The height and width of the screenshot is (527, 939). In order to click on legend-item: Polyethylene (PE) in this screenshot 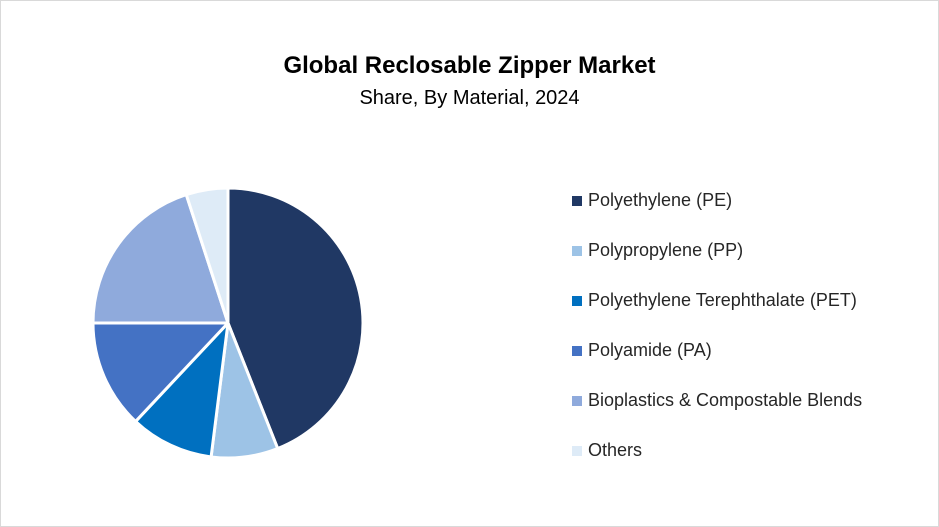, I will do `click(717, 200)`.